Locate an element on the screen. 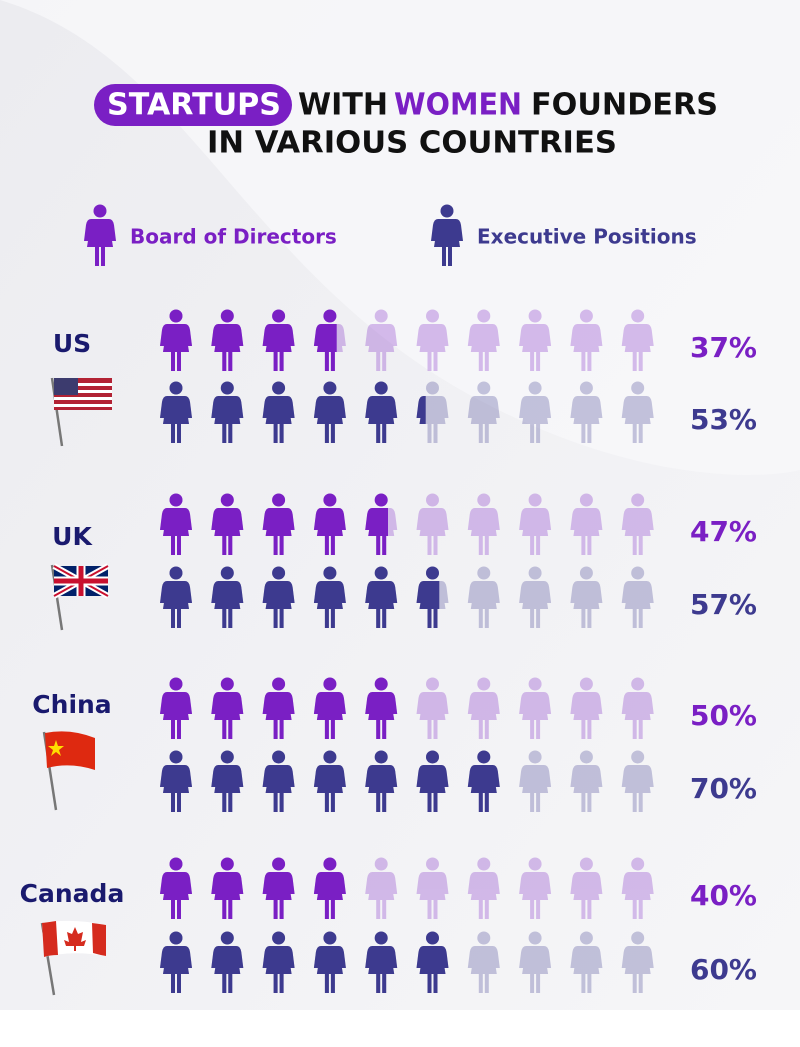  flag-us is located at coordinates (81, 412).